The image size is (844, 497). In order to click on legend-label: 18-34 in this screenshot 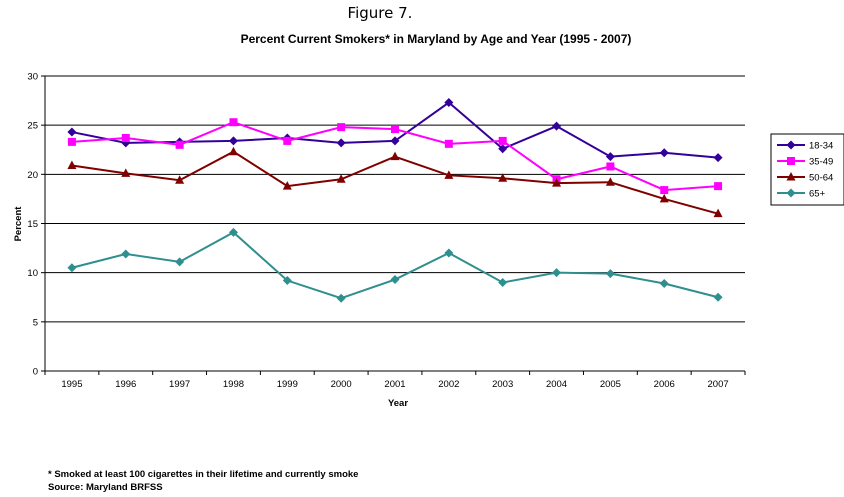, I will do `click(821, 146)`.